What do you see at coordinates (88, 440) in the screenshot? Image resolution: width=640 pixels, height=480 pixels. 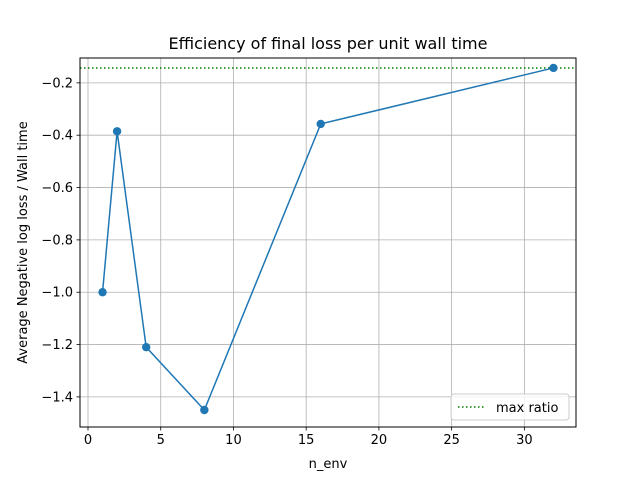 I see `x-tick-label: 0` at bounding box center [88, 440].